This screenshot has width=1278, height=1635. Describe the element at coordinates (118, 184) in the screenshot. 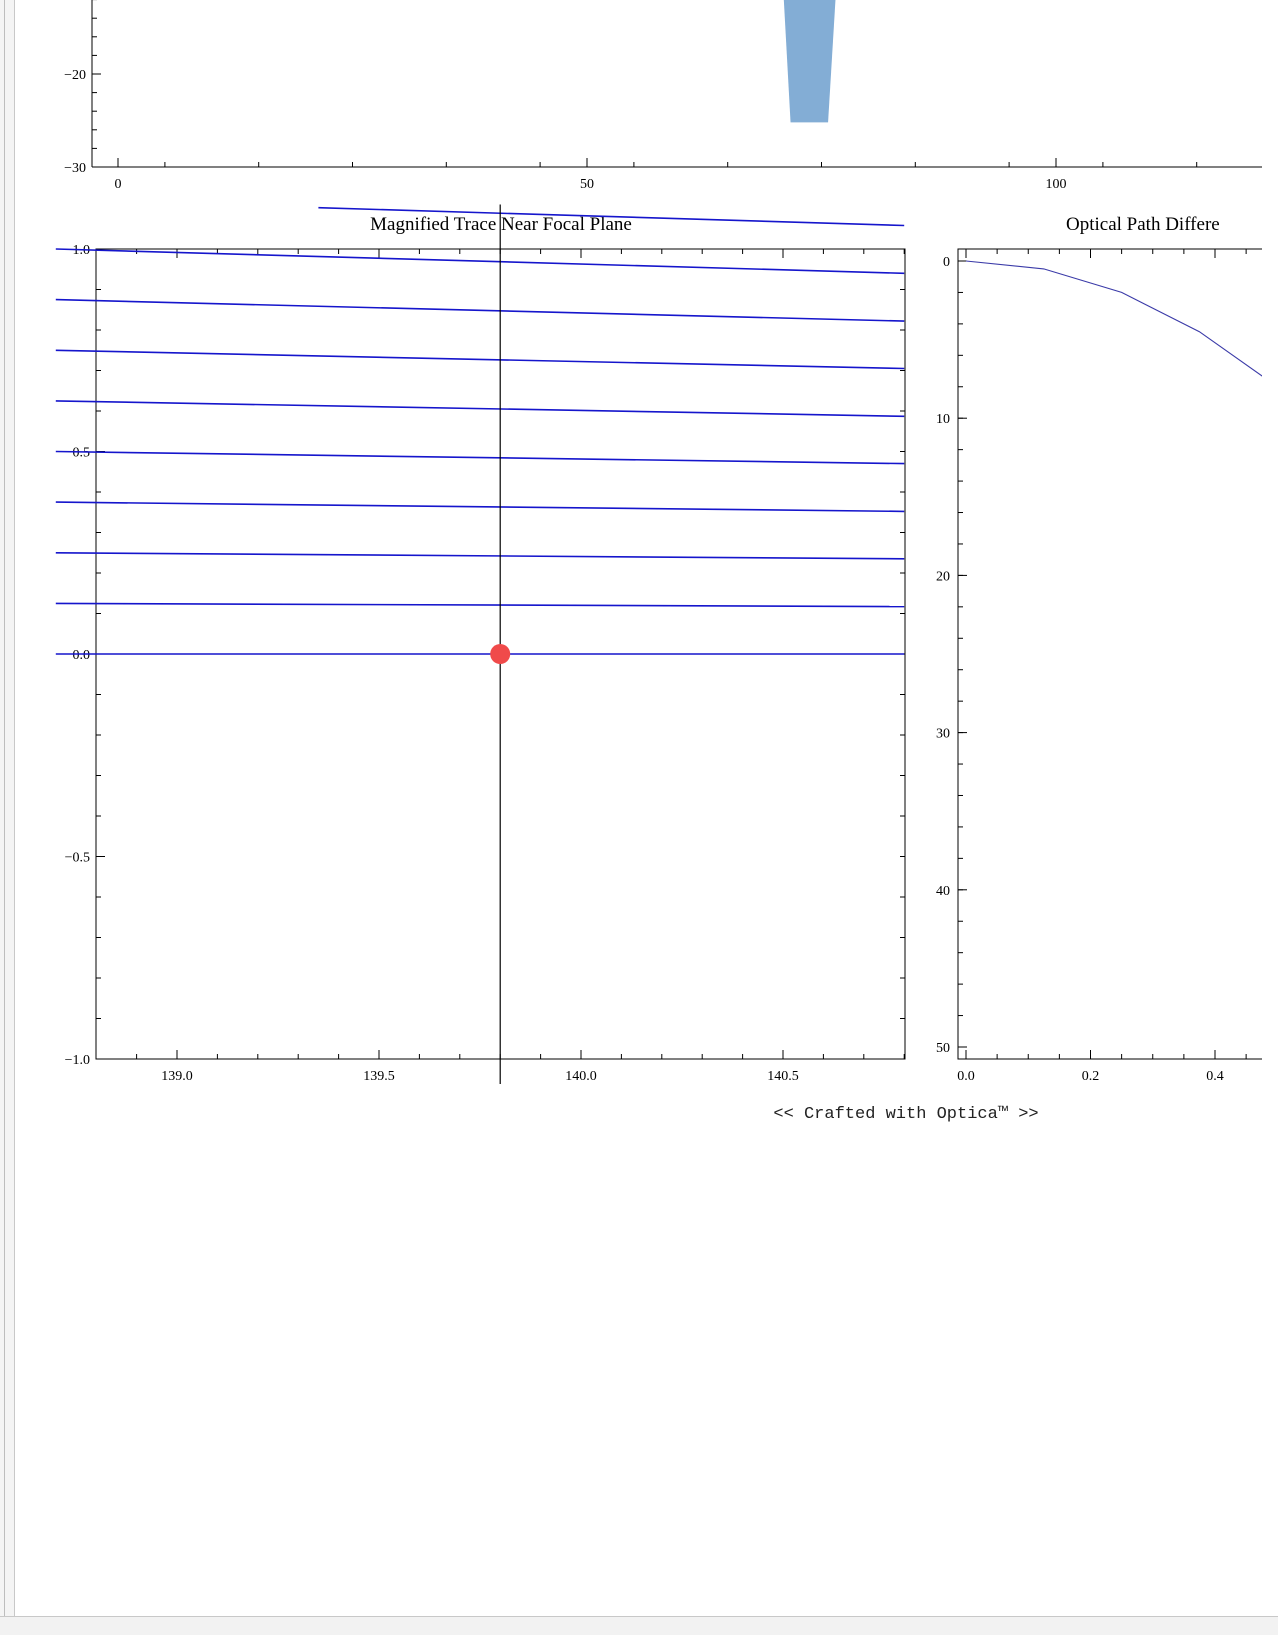

I see `ray-diagram-x-tick-label: 0` at that location.